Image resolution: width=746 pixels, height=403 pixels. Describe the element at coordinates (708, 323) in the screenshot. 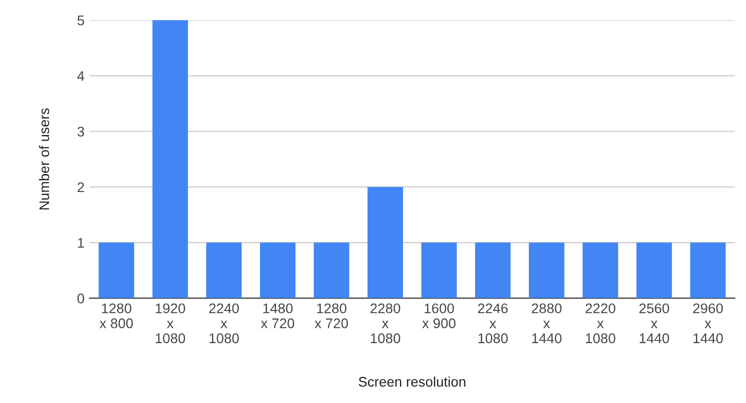

I see `x-tick-label: 2960 x 1440` at that location.